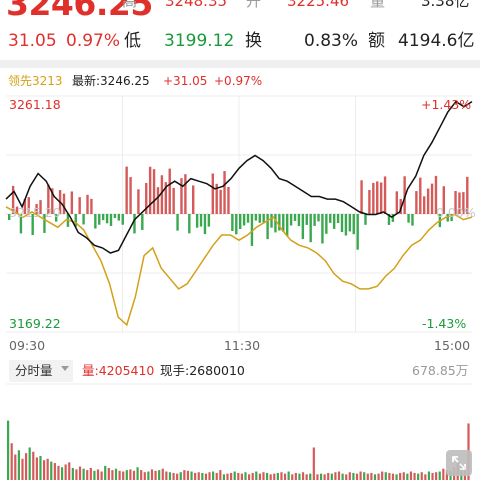 The image size is (480, 480). I want to click on high-label: 高, so click(130, 5).